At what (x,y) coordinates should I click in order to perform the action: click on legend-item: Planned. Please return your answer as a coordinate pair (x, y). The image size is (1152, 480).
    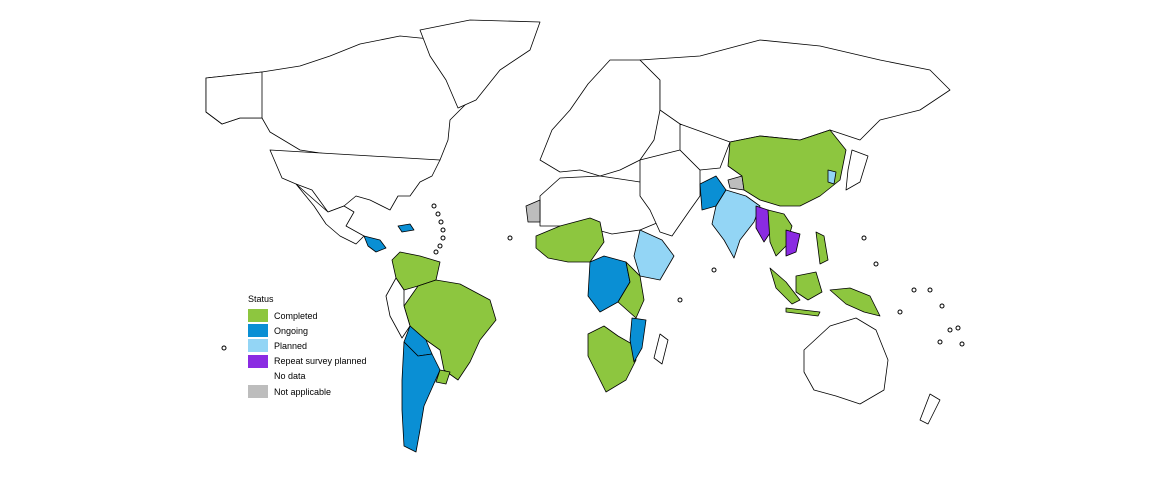
    Looking at the image, I should click on (307, 345).